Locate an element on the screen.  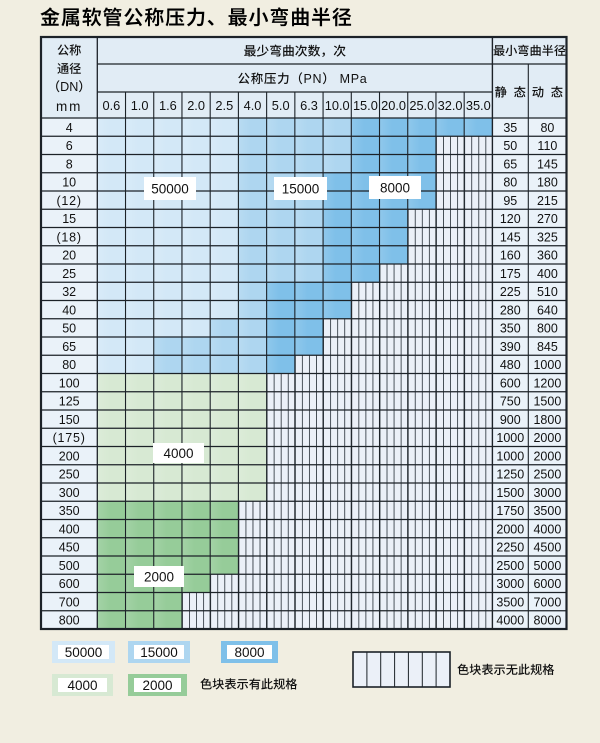
svg-text: (18) is located at coordinates (68, 237).